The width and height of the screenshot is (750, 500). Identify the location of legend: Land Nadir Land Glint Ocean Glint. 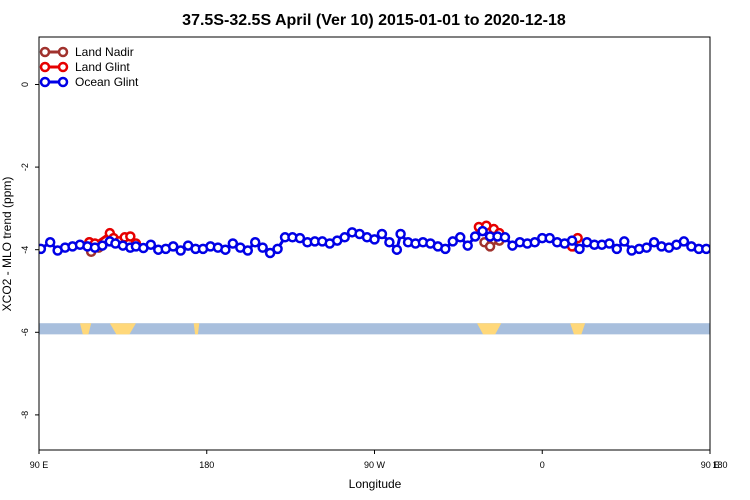
(89, 67).